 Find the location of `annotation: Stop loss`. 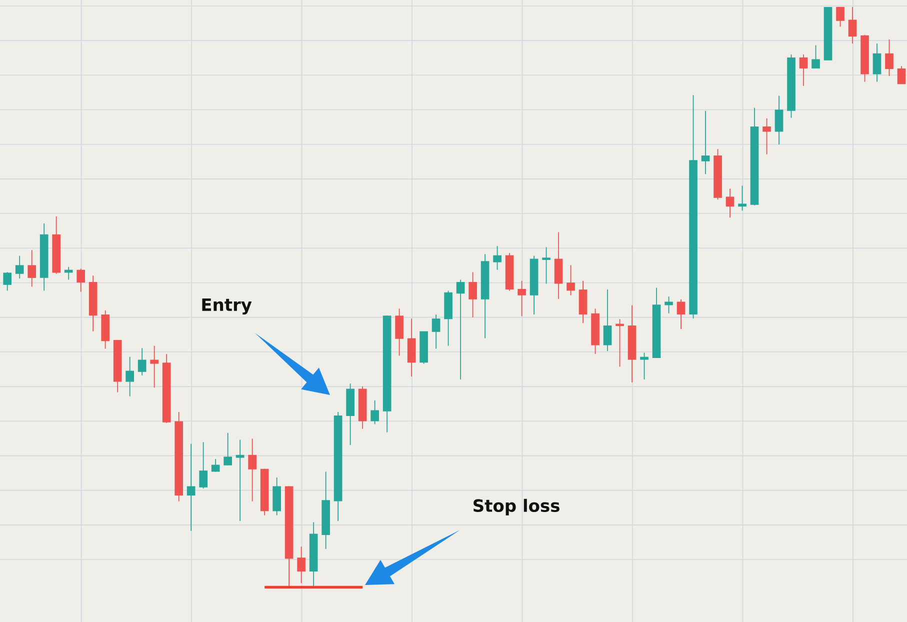

annotation: Stop loss is located at coordinates (517, 507).